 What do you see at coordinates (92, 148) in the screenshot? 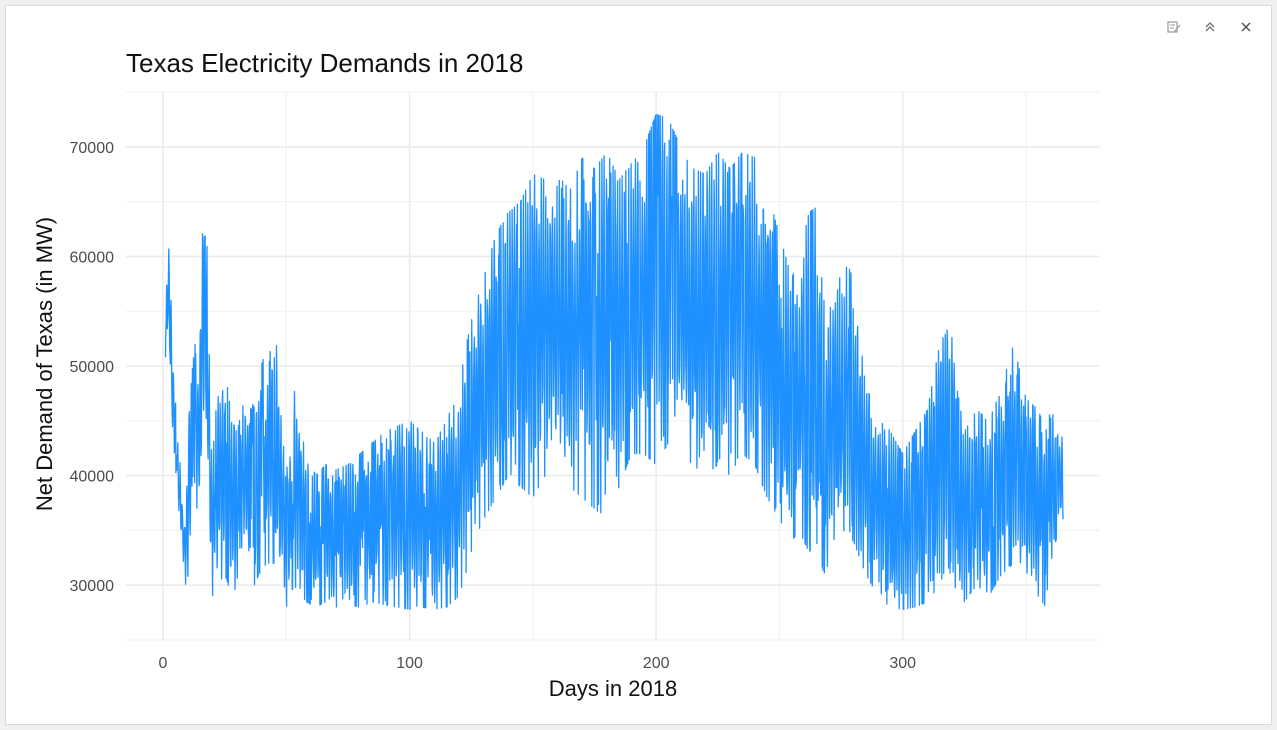
I see `y-tick-label: 70000` at bounding box center [92, 148].